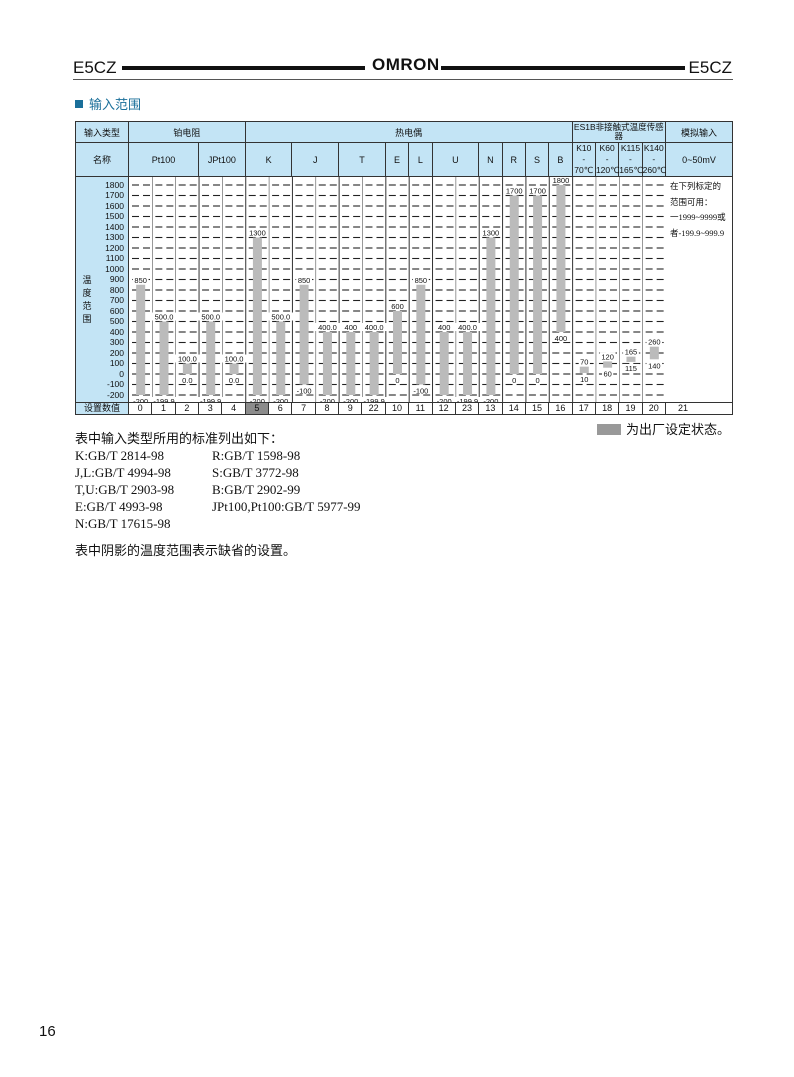 The image size is (794, 1077). I want to click on header-product-right: E5CZ, so click(710, 67).